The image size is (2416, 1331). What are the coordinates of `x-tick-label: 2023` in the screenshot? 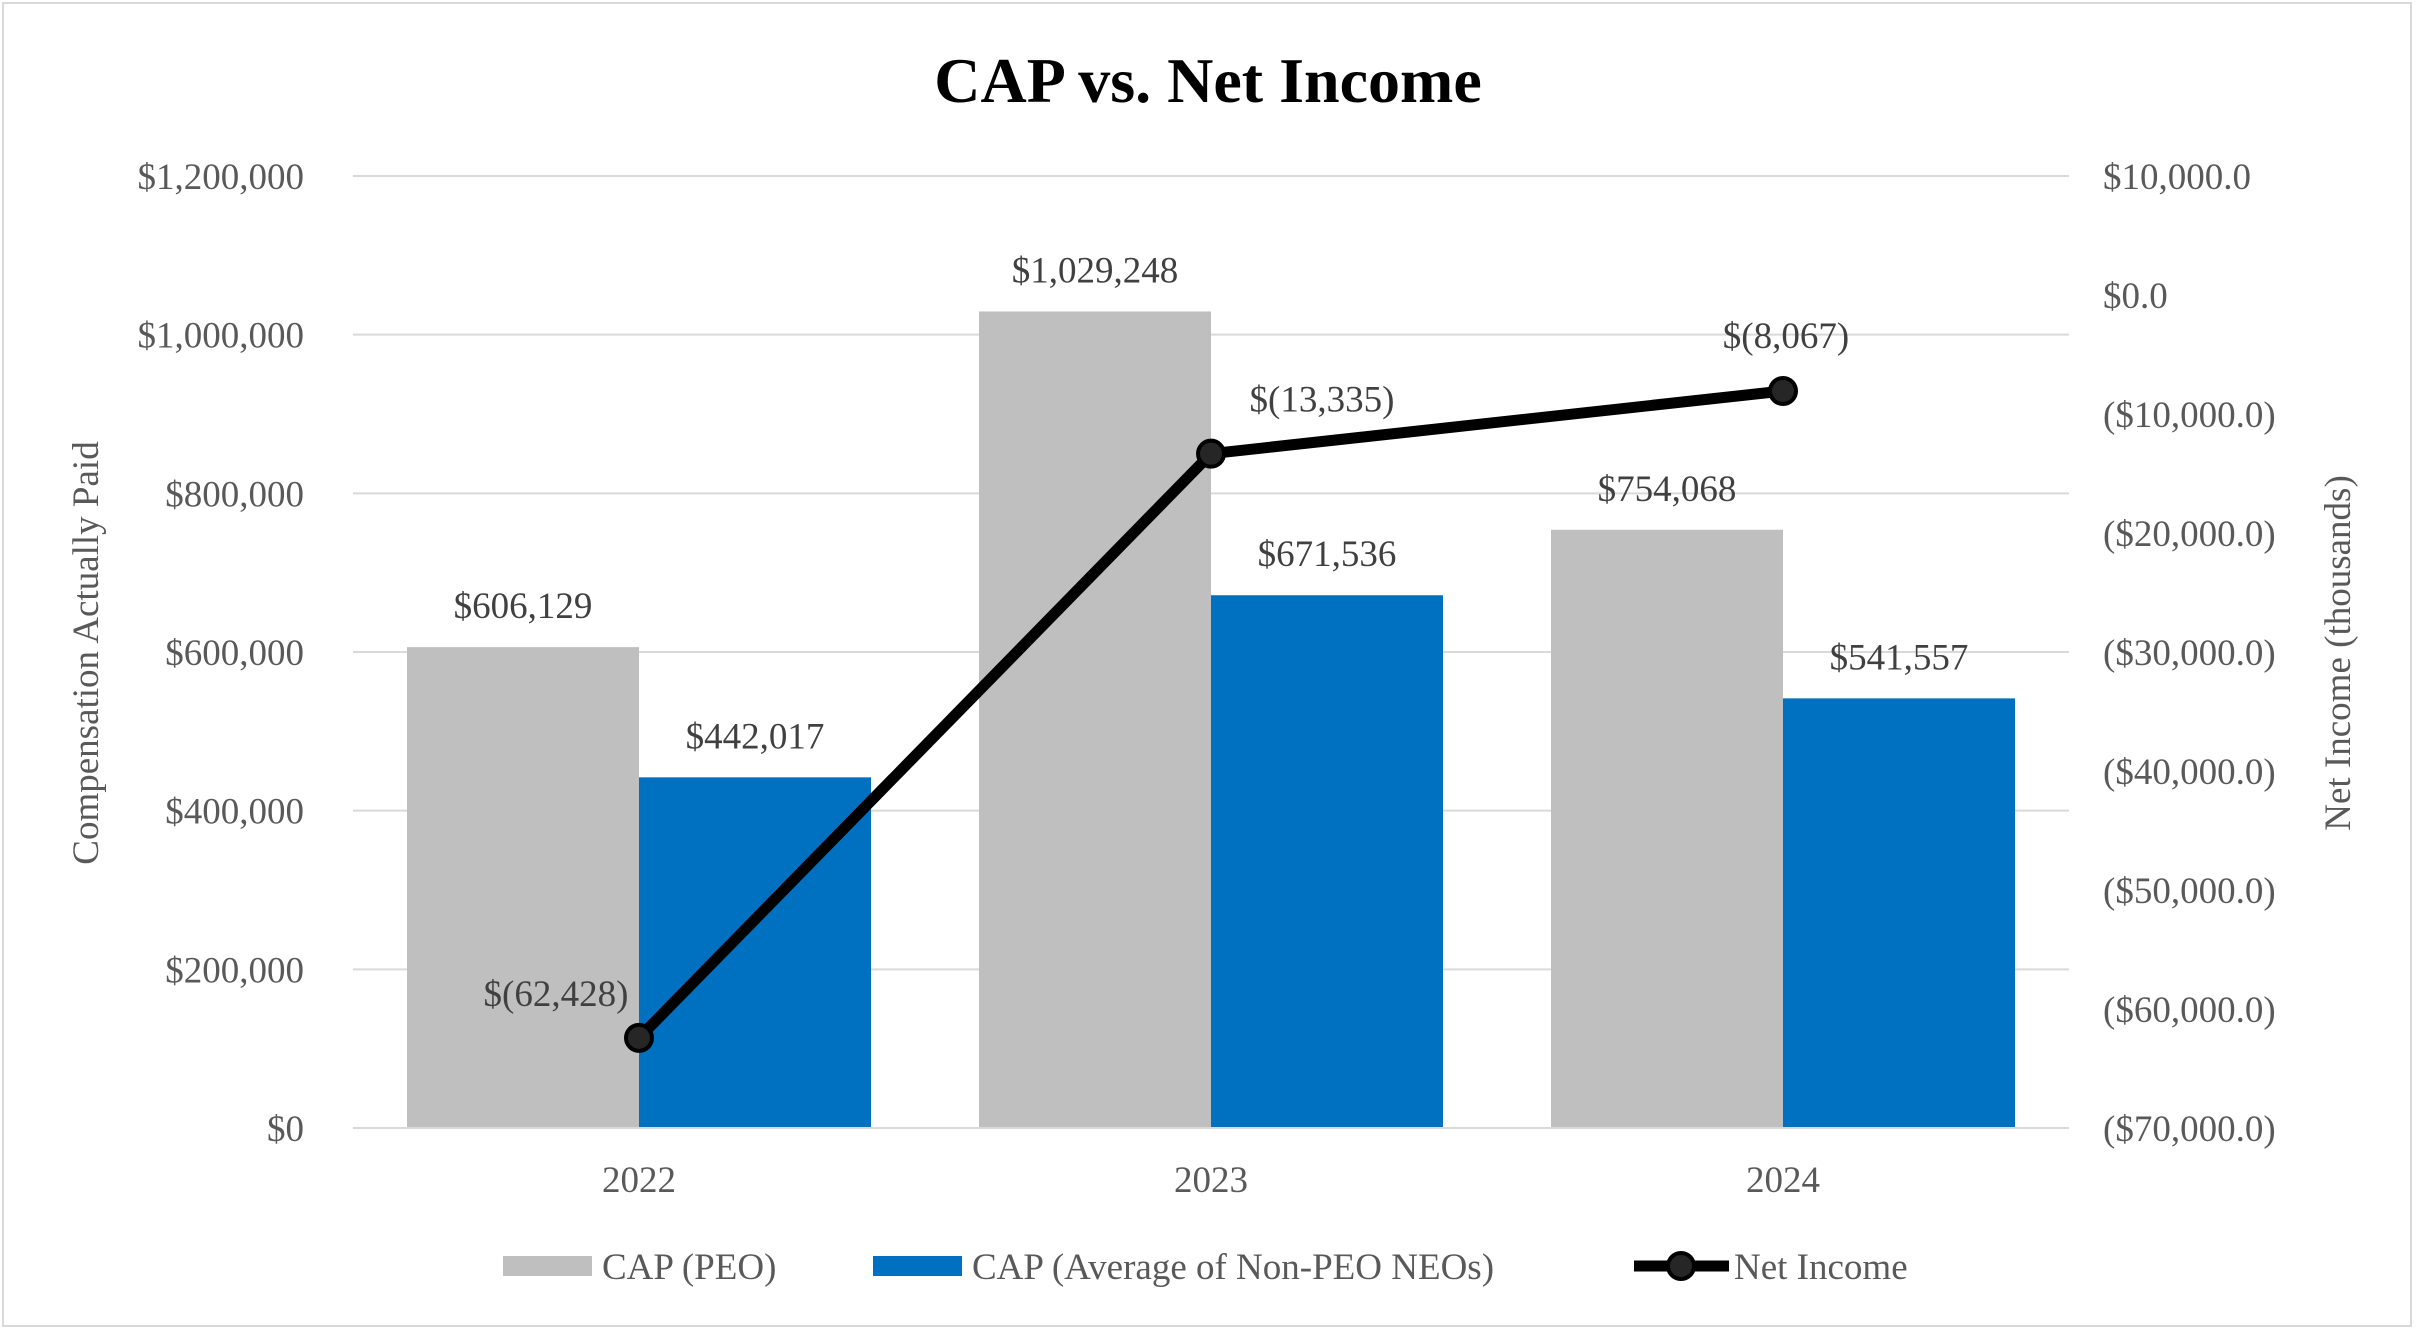 It's located at (1211, 1180).